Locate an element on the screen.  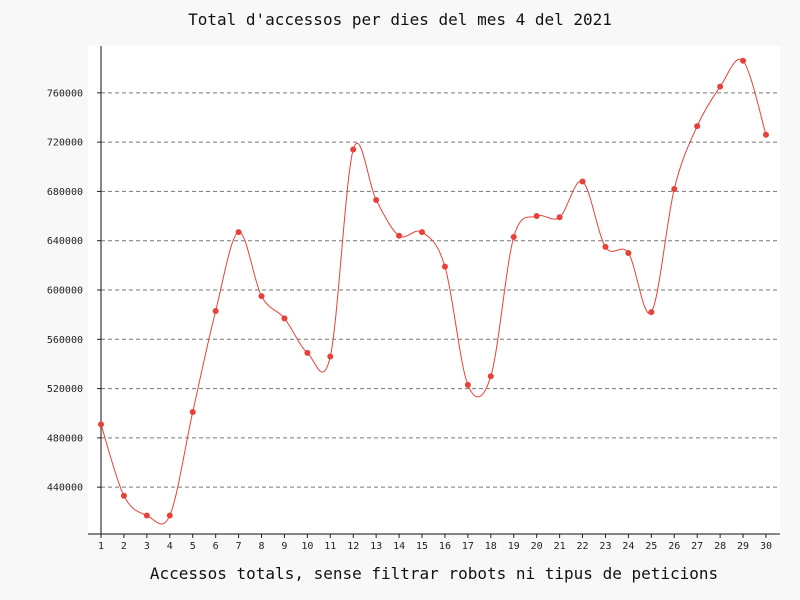
x-tick-label: 7 is located at coordinates (239, 546).